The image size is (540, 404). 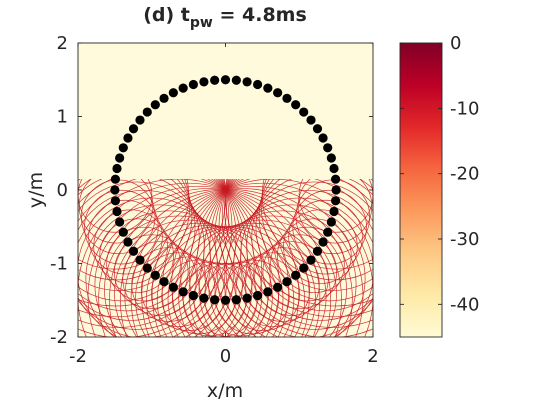 I want to click on x-tick-label: 0, so click(x=225, y=356).